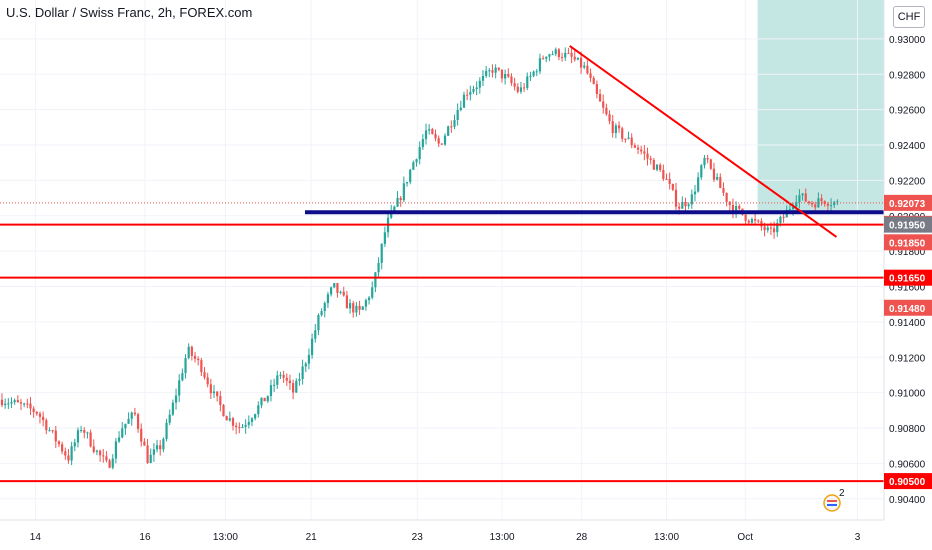 This screenshot has width=932, height=550. Describe the element at coordinates (907, 500) in the screenshot. I see `y-tick-label: 0.90400` at that location.